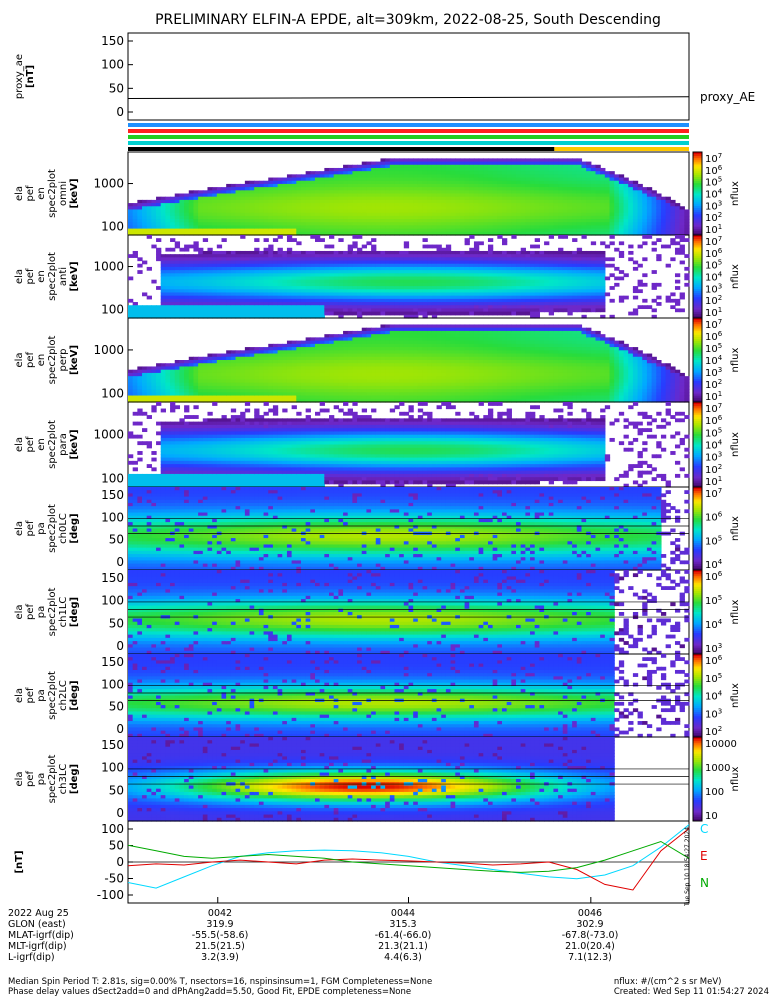 The height and width of the screenshot is (1000, 775). Describe the element at coordinates (408, 125) in the screenshot. I see `status-bar` at that location.